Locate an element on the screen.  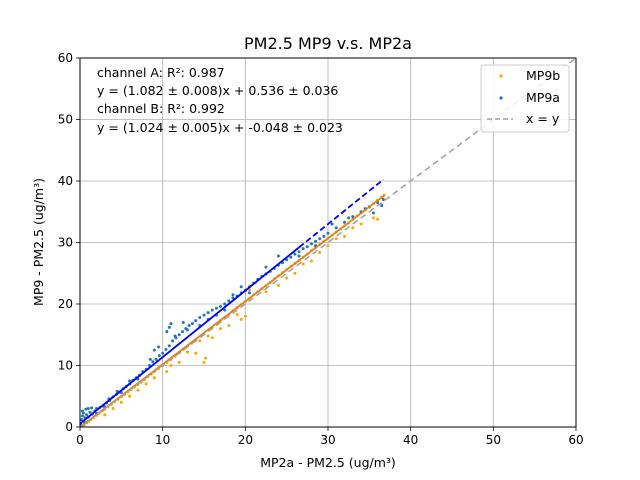
legend-marker-mp9a is located at coordinates (501, 98).